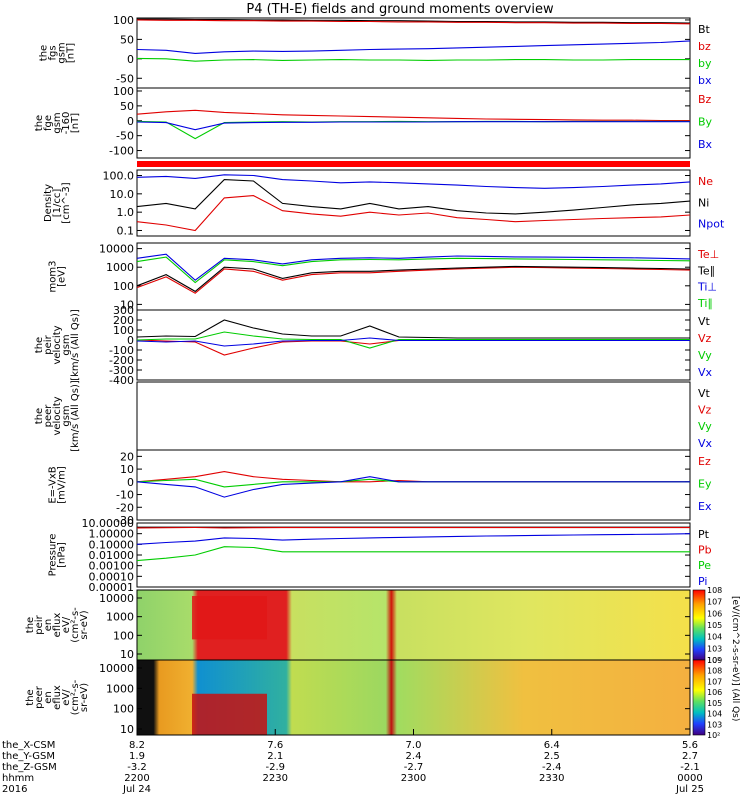 This screenshot has height=804, width=750. Describe the element at coordinates (120, 617) in the screenshot. I see `peir_spec-ytick-label: 1000` at that location.